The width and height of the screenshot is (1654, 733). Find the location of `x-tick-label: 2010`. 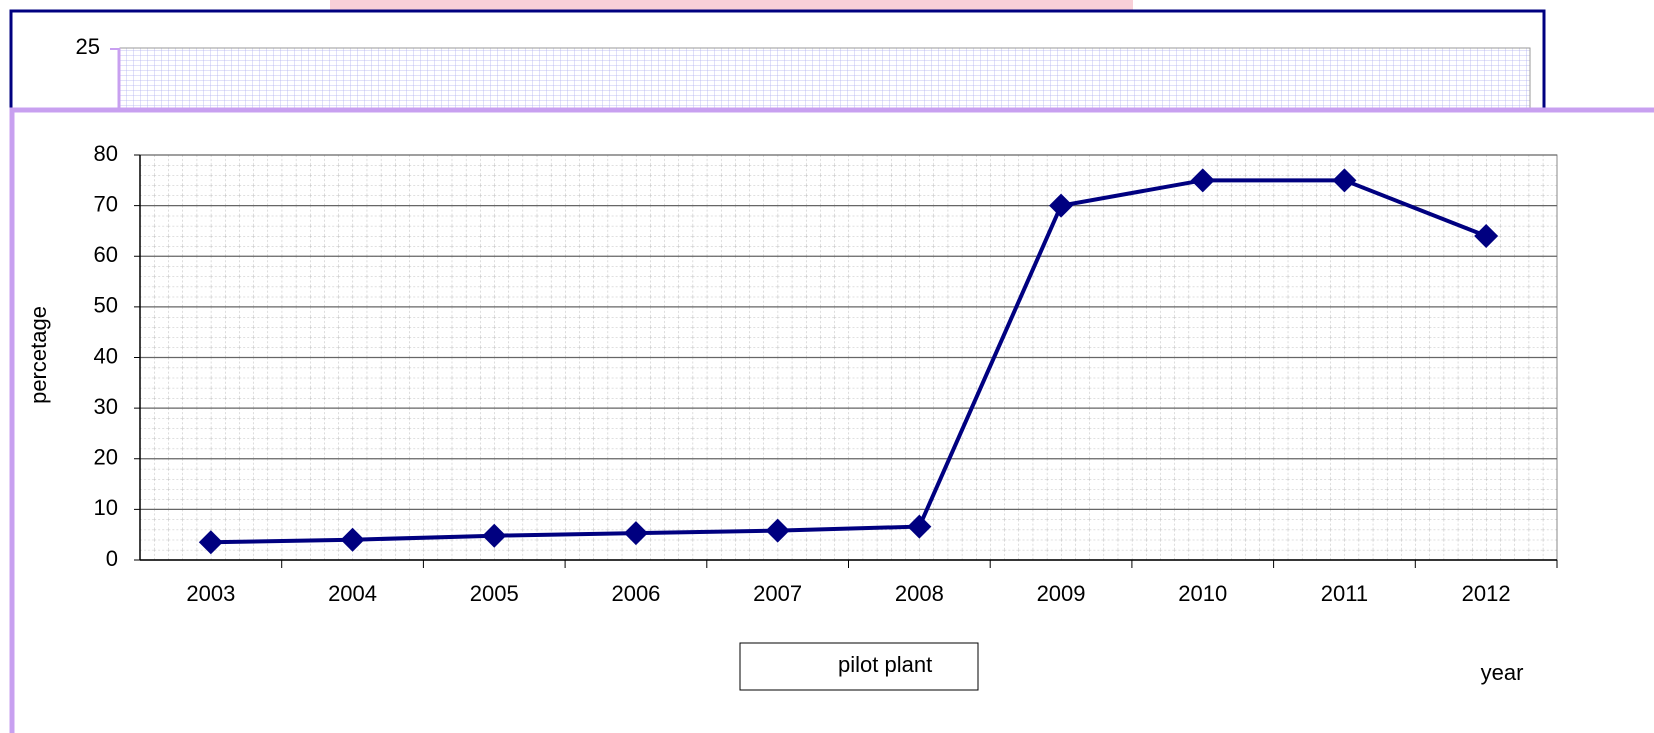

x-tick-label: 2010 is located at coordinates (1202, 593).